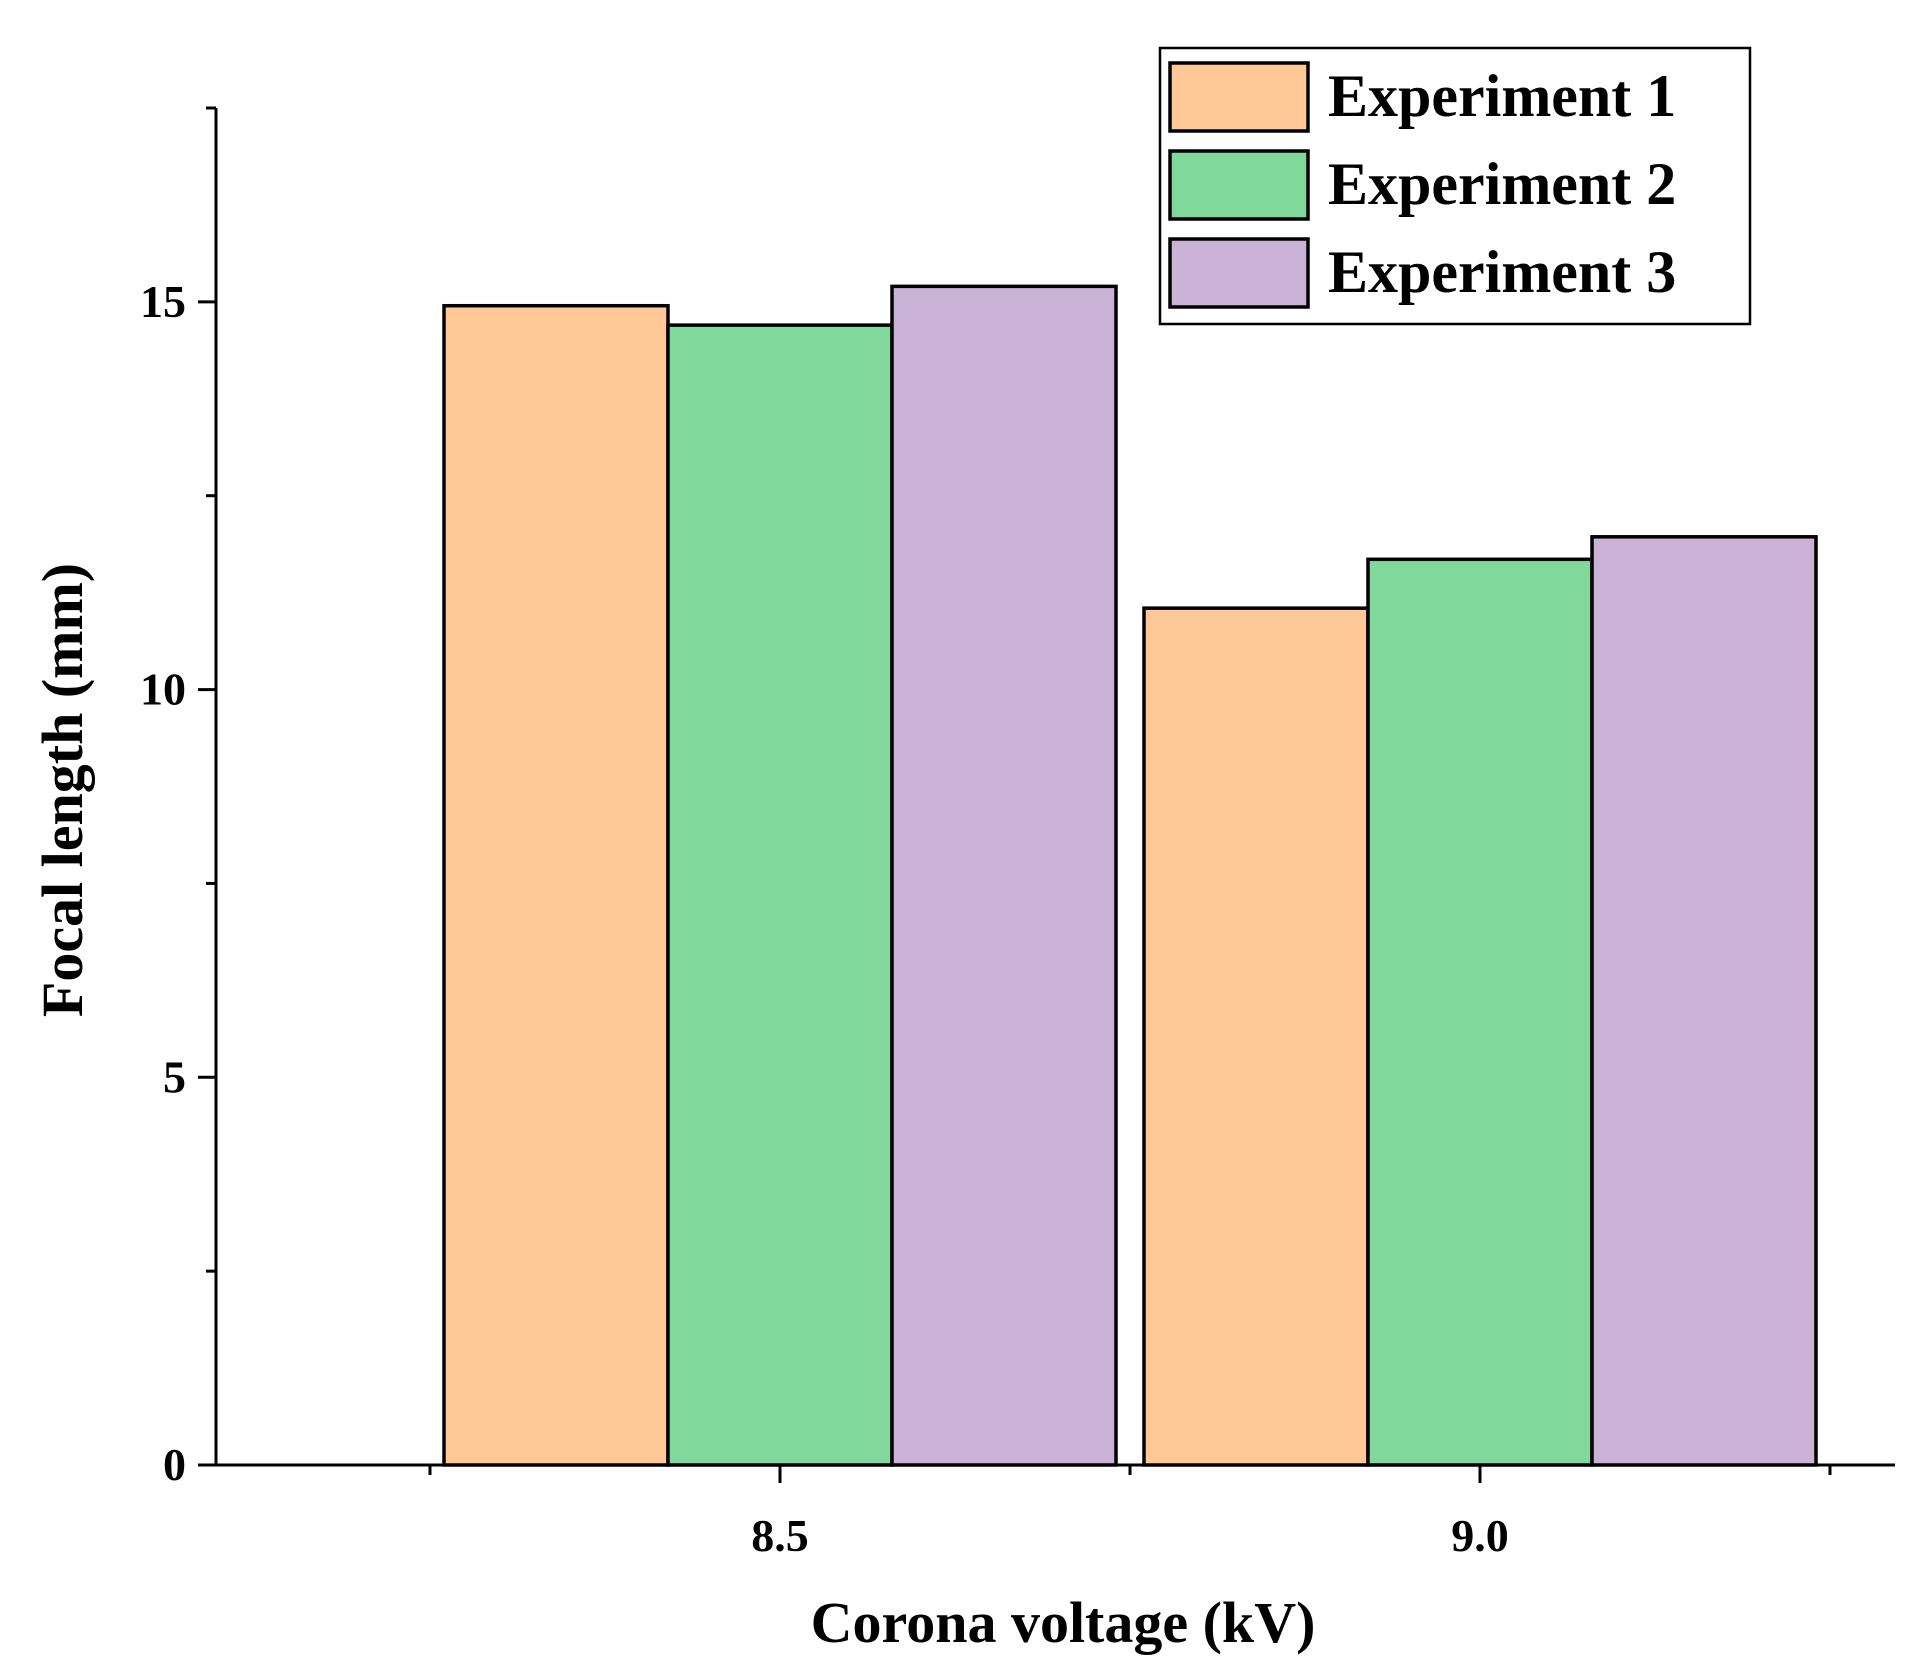 This screenshot has width=1928, height=1672. What do you see at coordinates (1704, 1001) in the screenshot?
I see `bar-experiment-3-9.0` at bounding box center [1704, 1001].